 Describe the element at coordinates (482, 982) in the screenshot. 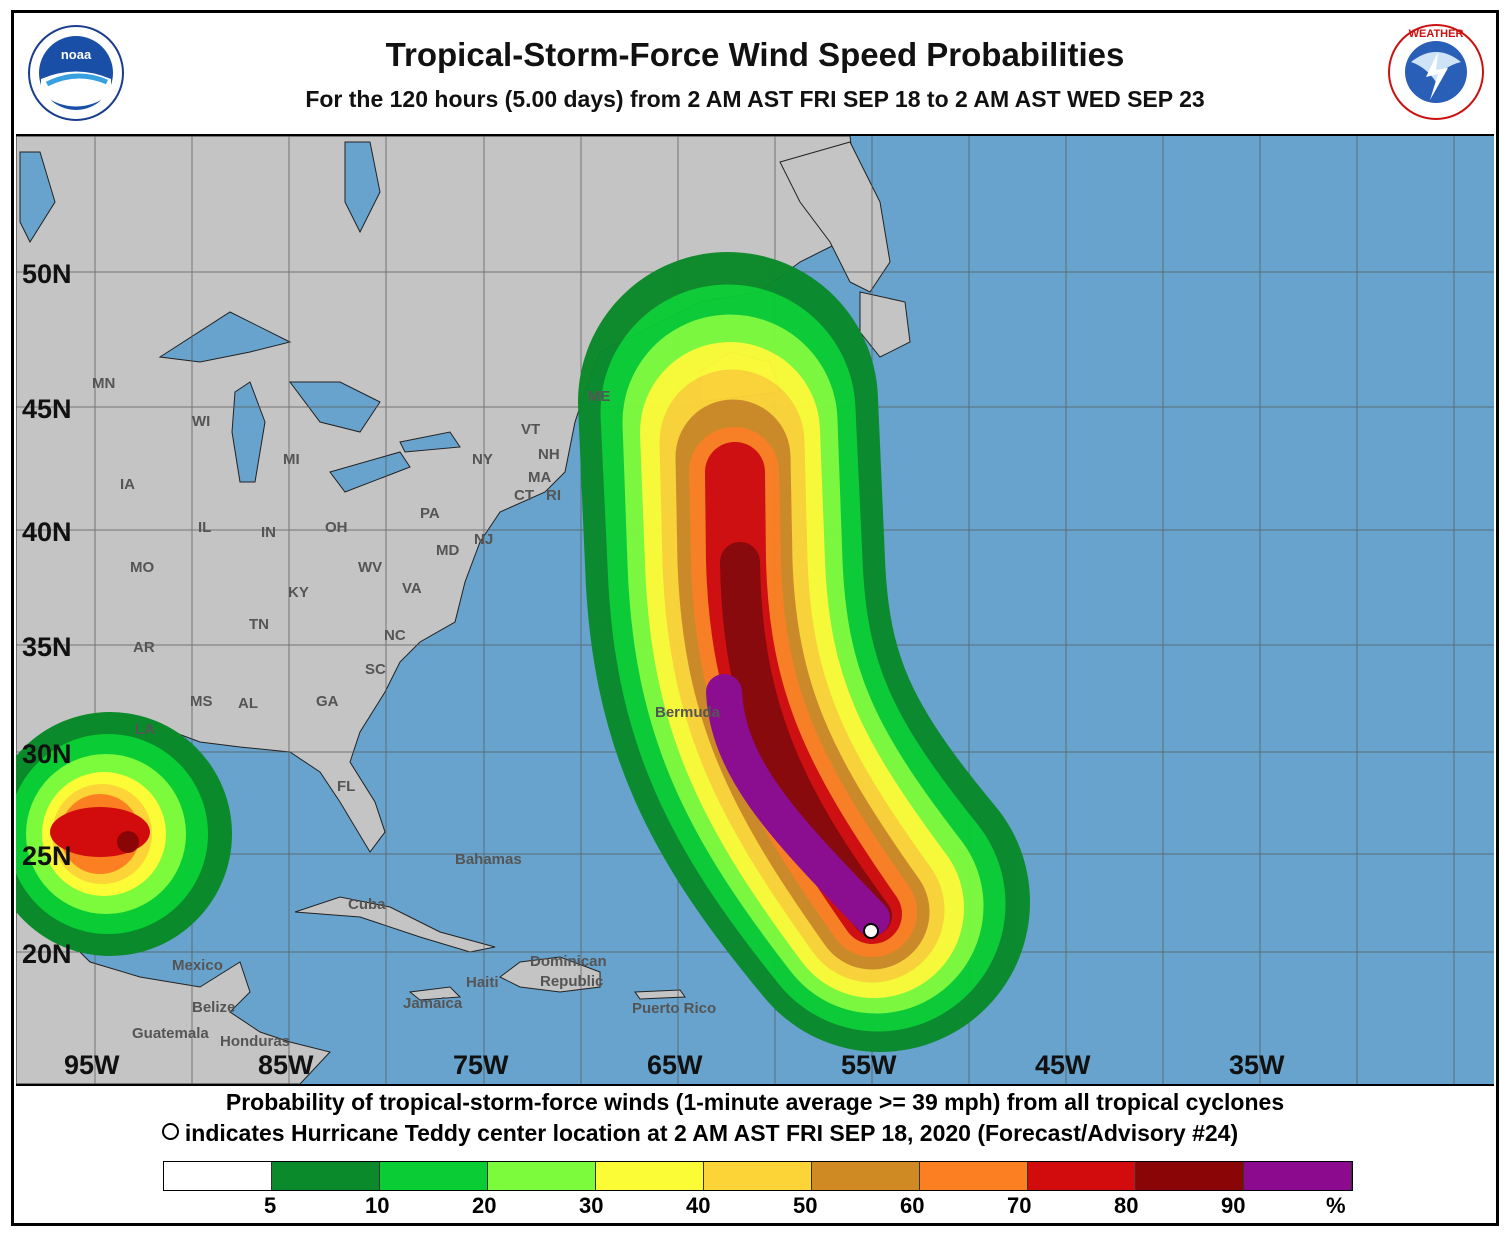

I see `place-label: Haiti` at that location.